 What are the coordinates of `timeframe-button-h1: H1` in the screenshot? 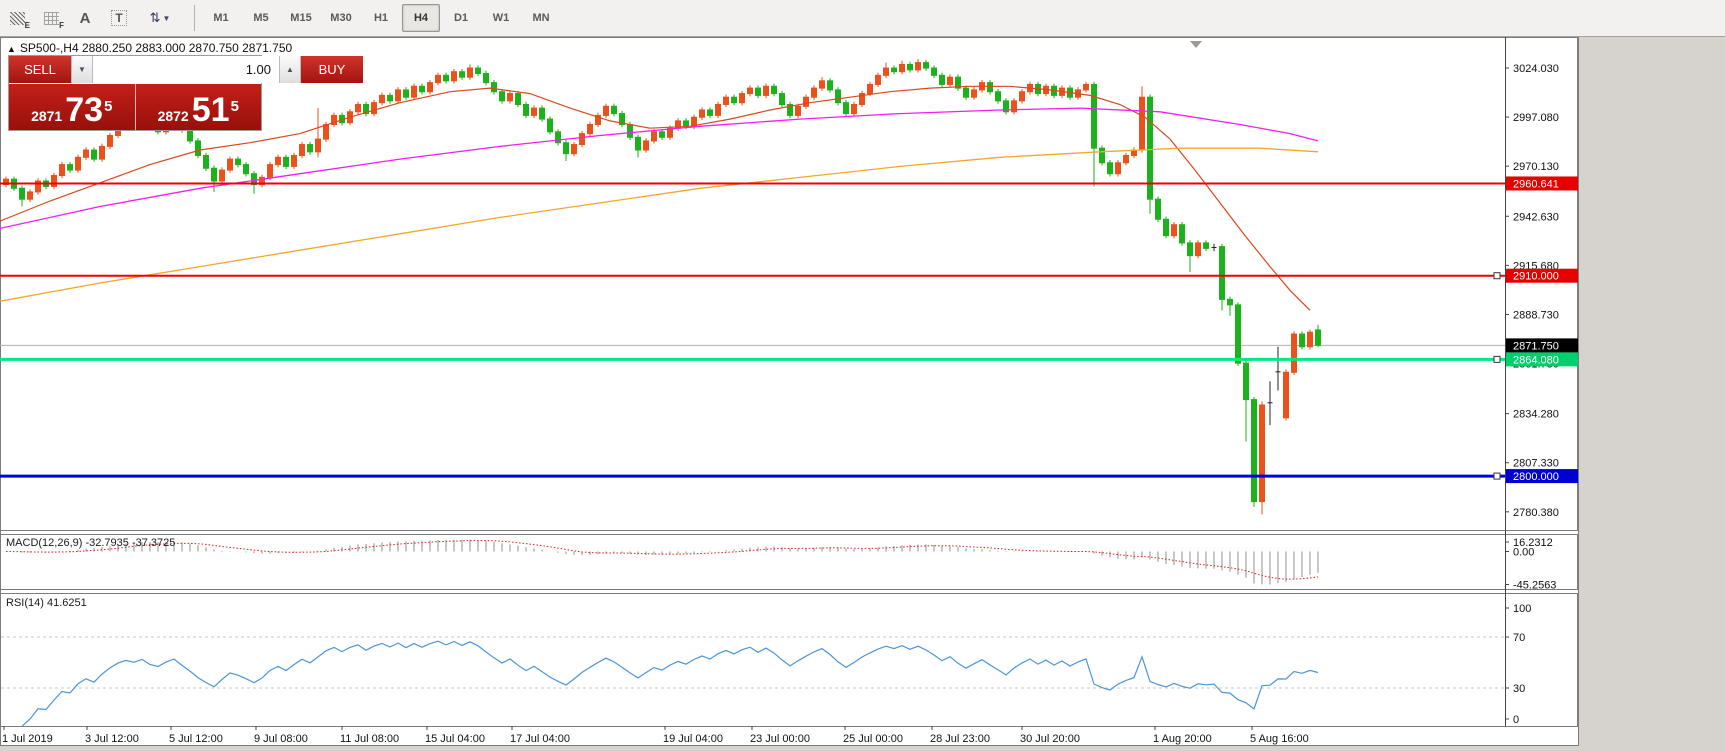 It's located at (381, 18).